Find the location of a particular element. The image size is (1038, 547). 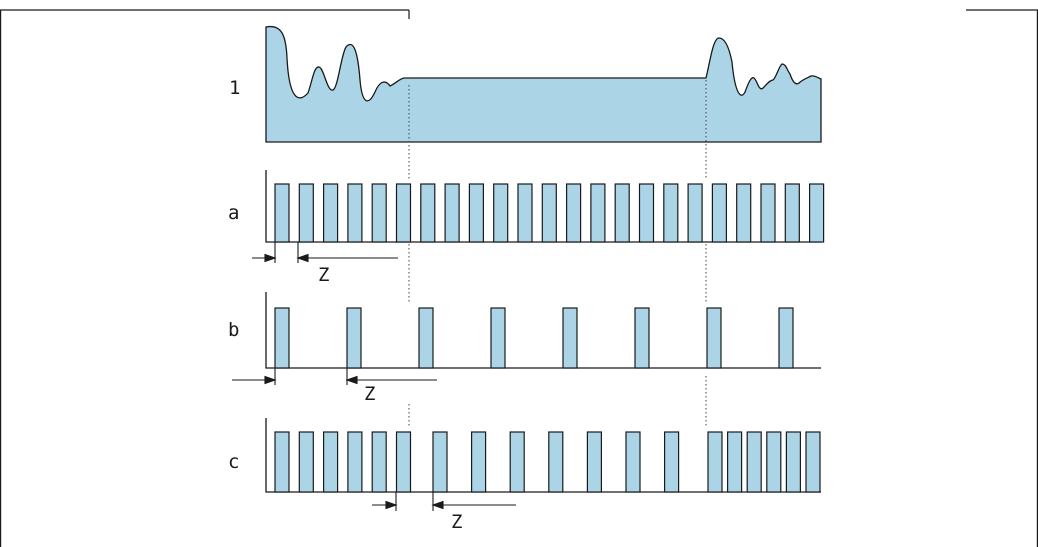

row-label-signal: 1 is located at coordinates (234, 88).